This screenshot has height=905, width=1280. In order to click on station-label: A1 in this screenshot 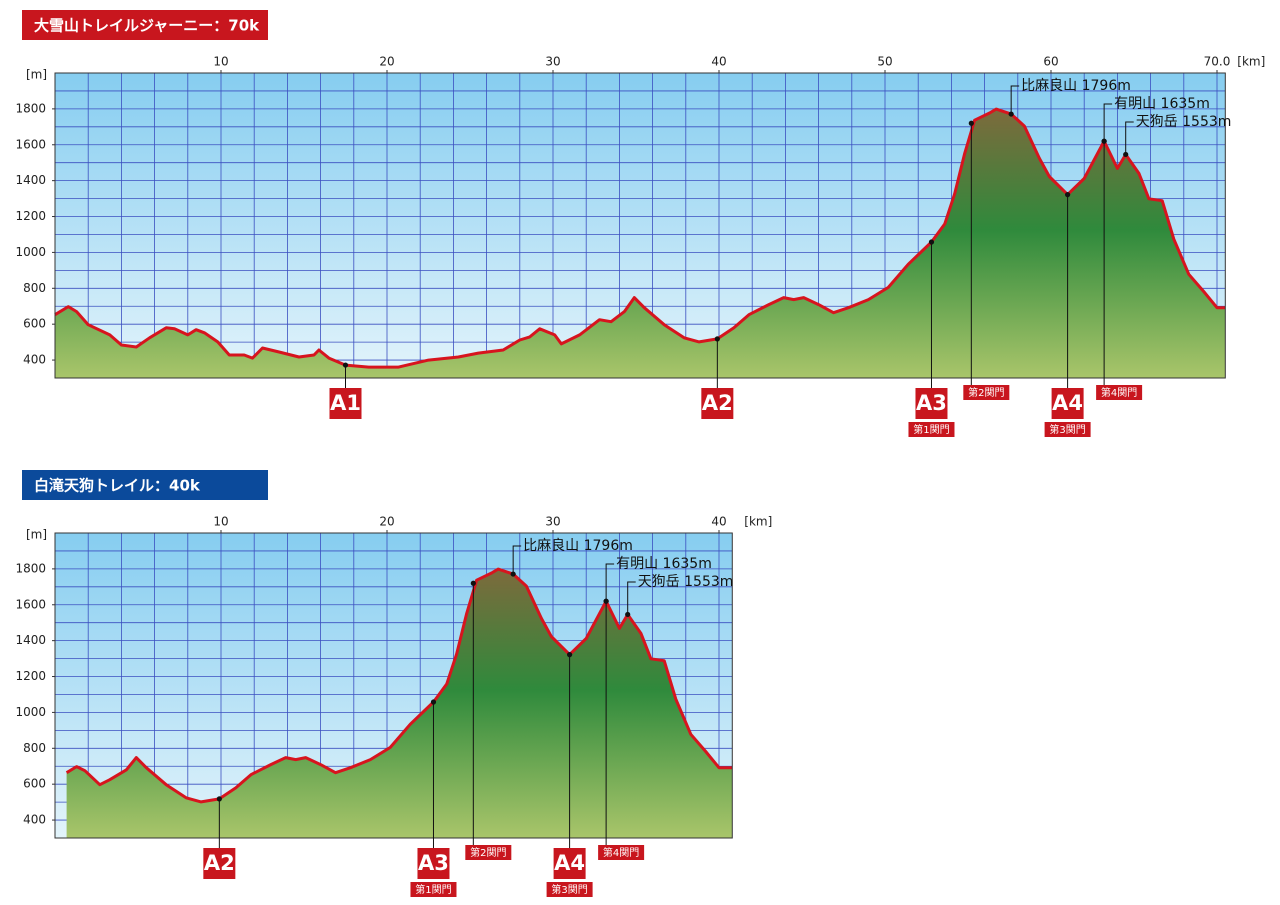, I will do `click(345, 403)`.